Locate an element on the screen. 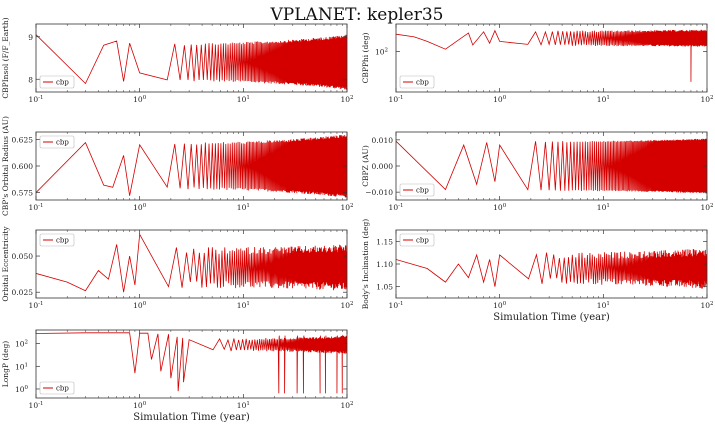 The width and height of the screenshot is (715, 427). panel-2: 10-1 100 101 102 102 CBPPhi (deg) cbp is located at coordinates (537, 63).